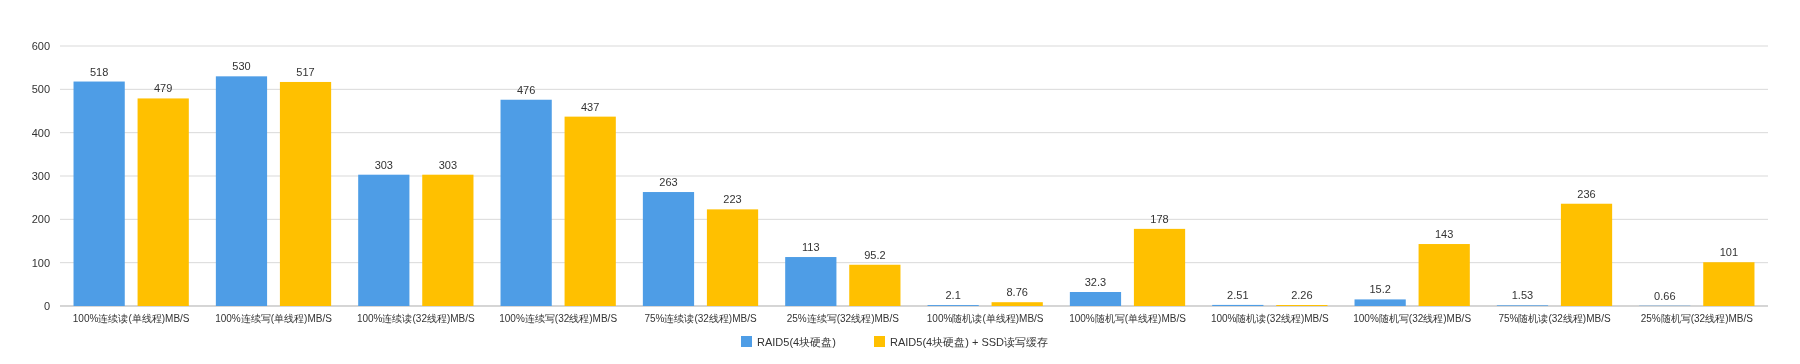 This screenshot has width=1800, height=364. What do you see at coordinates (985, 318) in the screenshot?
I see `x-tick-label: 100%随机读(单线程)MB/S` at bounding box center [985, 318].